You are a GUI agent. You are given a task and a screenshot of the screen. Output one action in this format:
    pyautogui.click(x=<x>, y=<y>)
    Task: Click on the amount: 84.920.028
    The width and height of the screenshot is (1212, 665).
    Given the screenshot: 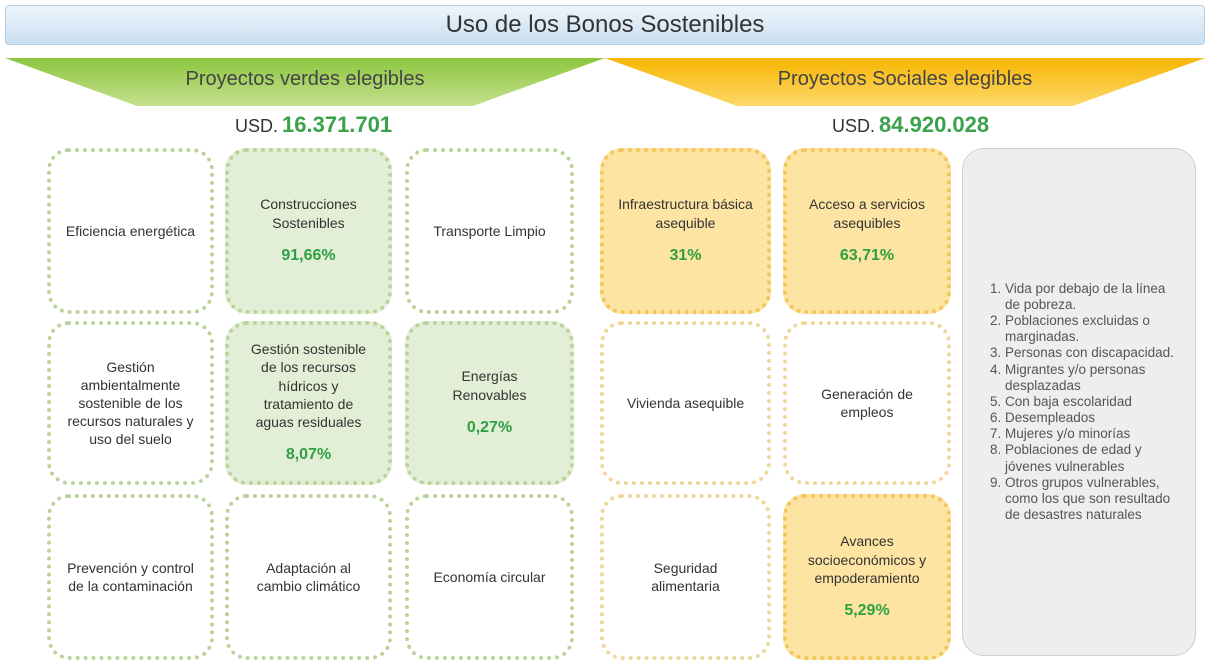 What is the action you would take?
    pyautogui.click(x=934, y=124)
    